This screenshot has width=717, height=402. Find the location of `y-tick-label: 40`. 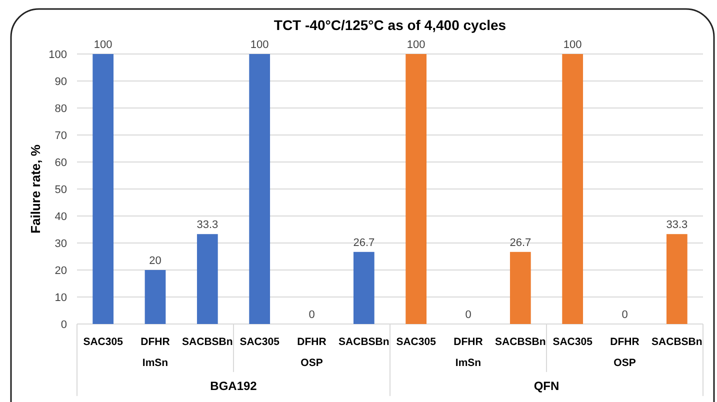

y-tick-label: 40 is located at coordinates (60, 217).